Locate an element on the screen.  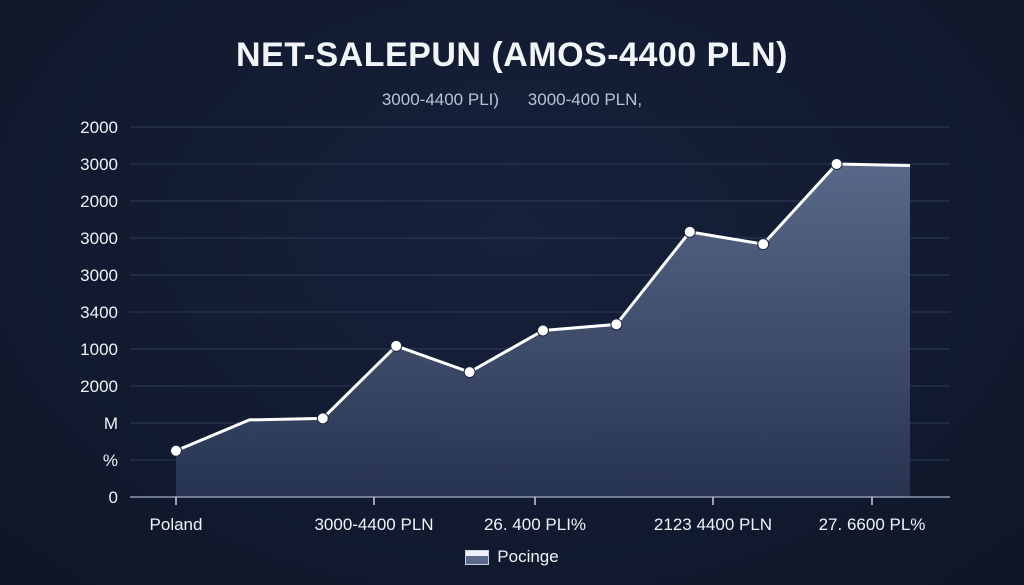
x-tick-label: 3000-4400 PLN is located at coordinates (373, 524).